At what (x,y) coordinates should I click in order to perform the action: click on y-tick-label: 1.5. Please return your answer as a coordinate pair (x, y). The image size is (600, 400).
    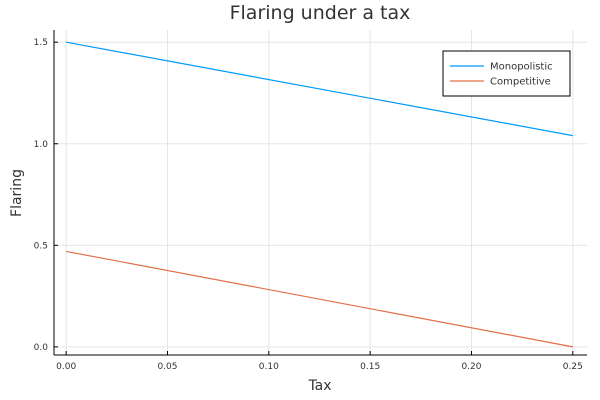
    Looking at the image, I should click on (41, 43).